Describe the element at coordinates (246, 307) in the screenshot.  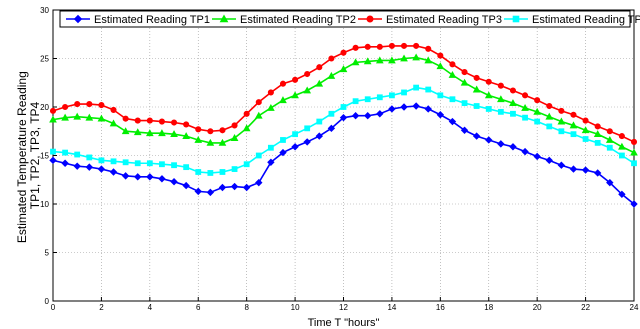
I see `x-tick-label: 8` at that location.